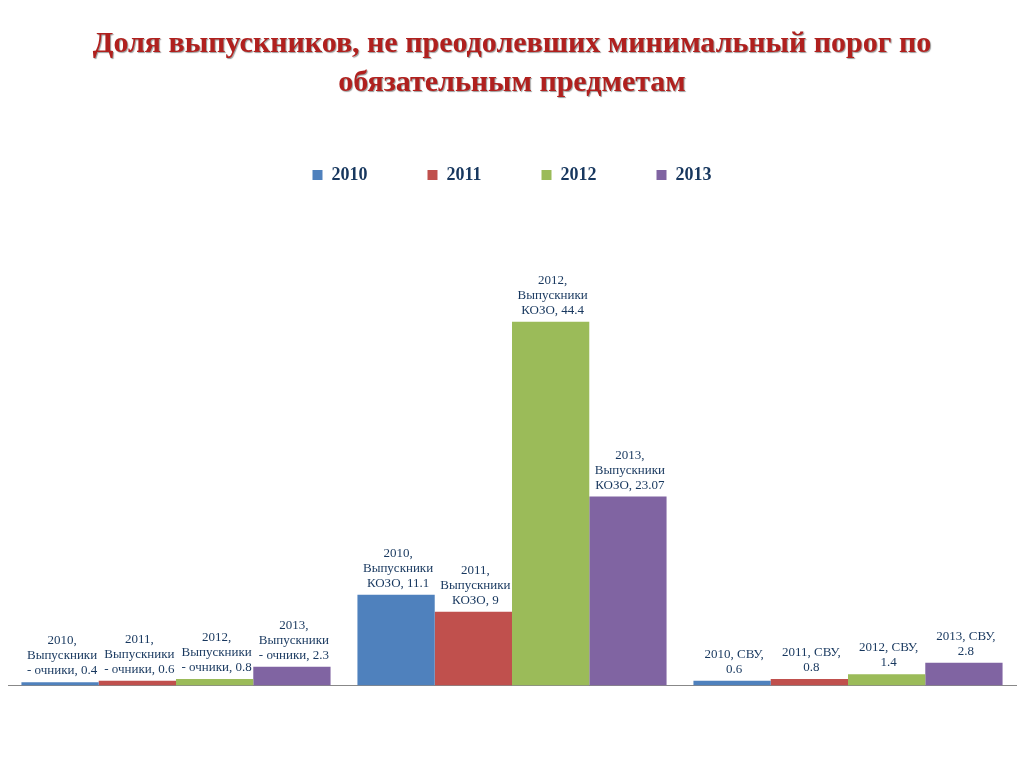 This screenshot has height=768, width=1024. I want to click on data-label: 2012, Выпускники КОЗО, 44.4, so click(552, 294).